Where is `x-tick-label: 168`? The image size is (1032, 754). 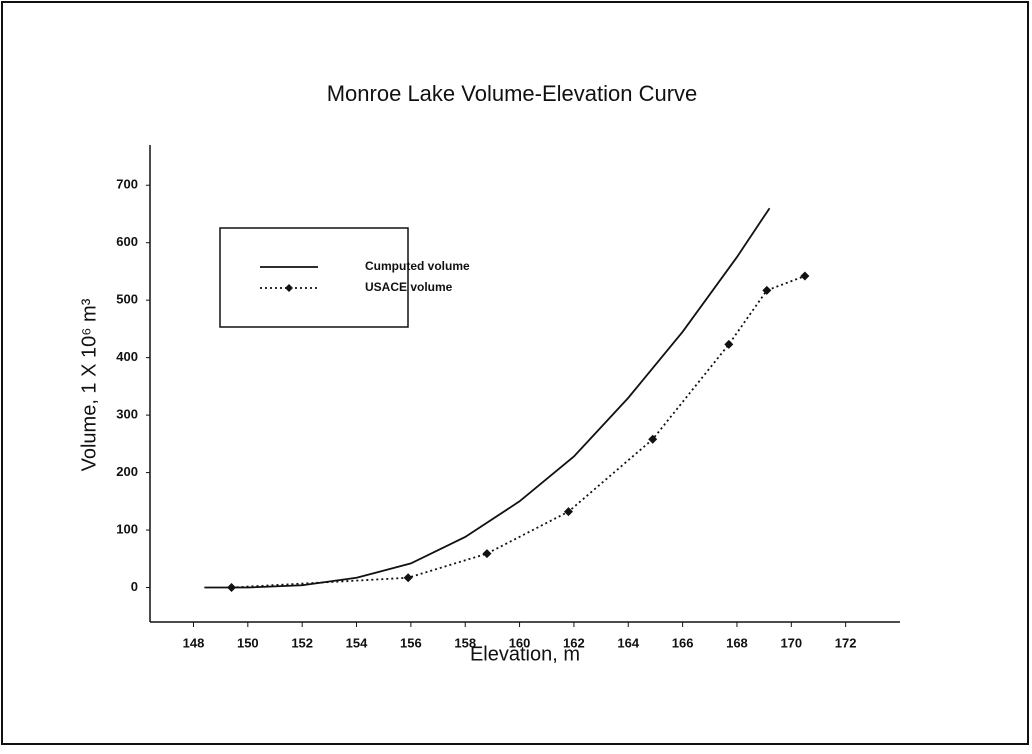 x-tick-label: 168 is located at coordinates (737, 642).